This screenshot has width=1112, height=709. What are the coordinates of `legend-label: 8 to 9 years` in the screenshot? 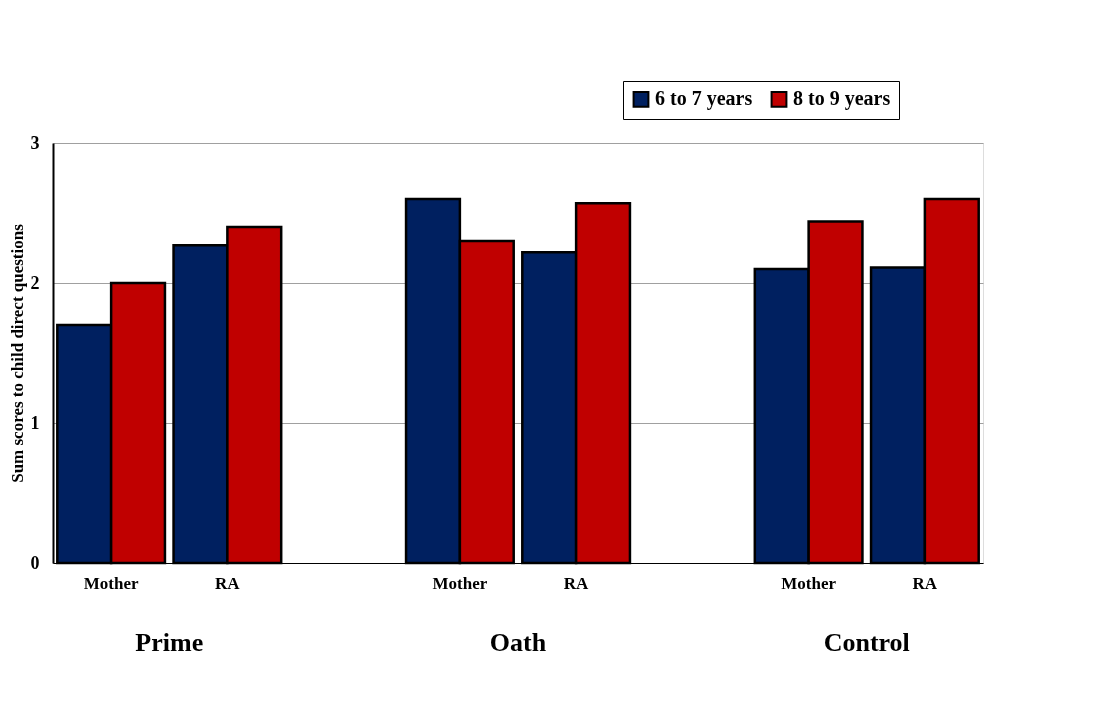 It's located at (842, 99).